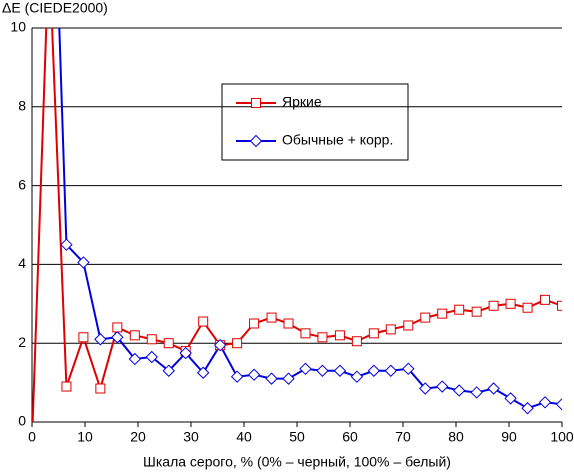 This screenshot has width=574, height=472. Describe the element at coordinates (32, 437) in the screenshot. I see `x-tick-label: 0` at that location.